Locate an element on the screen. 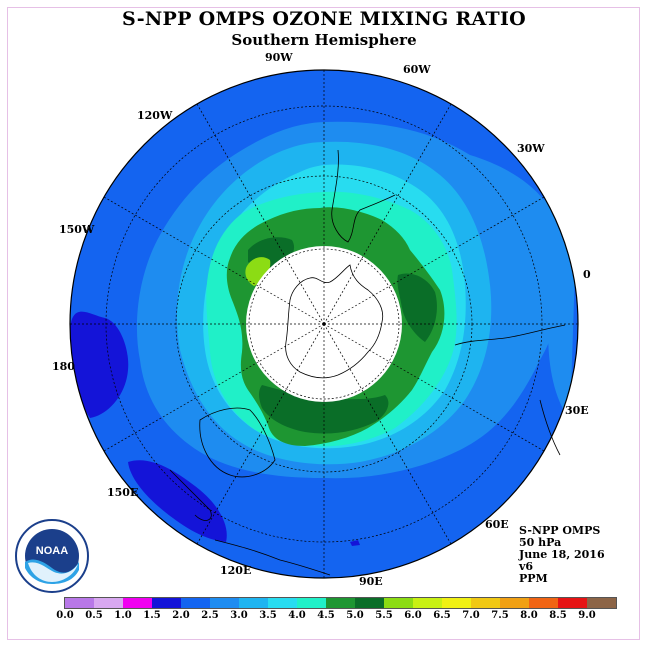 This screenshot has width=648, height=648. colorbar-tick-label: 5.5 is located at coordinates (384, 615).